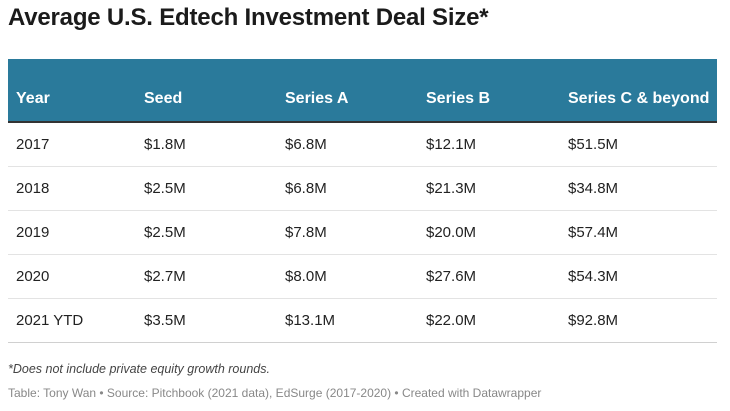  What do you see at coordinates (593, 232) in the screenshot?
I see `table-cell: $57.4M` at bounding box center [593, 232].